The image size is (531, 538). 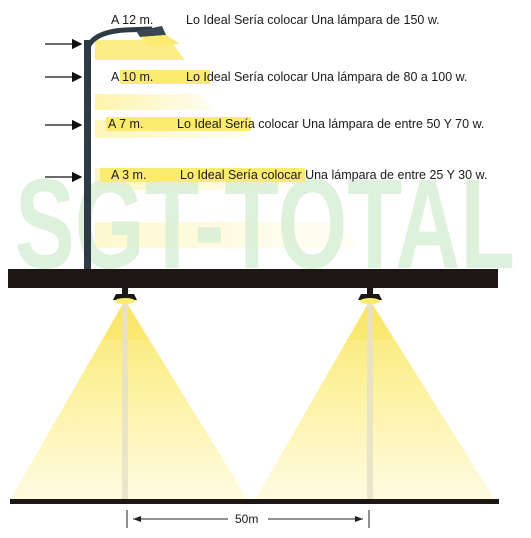 What do you see at coordinates (202, 175) in the screenshot?
I see `highlight-3m` at bounding box center [202, 175].